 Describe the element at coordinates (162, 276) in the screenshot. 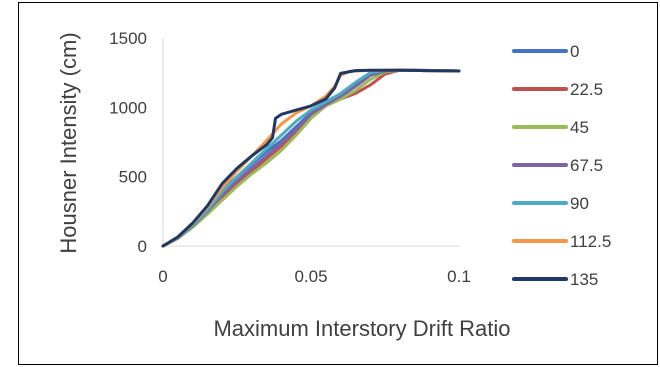

I see `x-tick-label: 0` at that location.